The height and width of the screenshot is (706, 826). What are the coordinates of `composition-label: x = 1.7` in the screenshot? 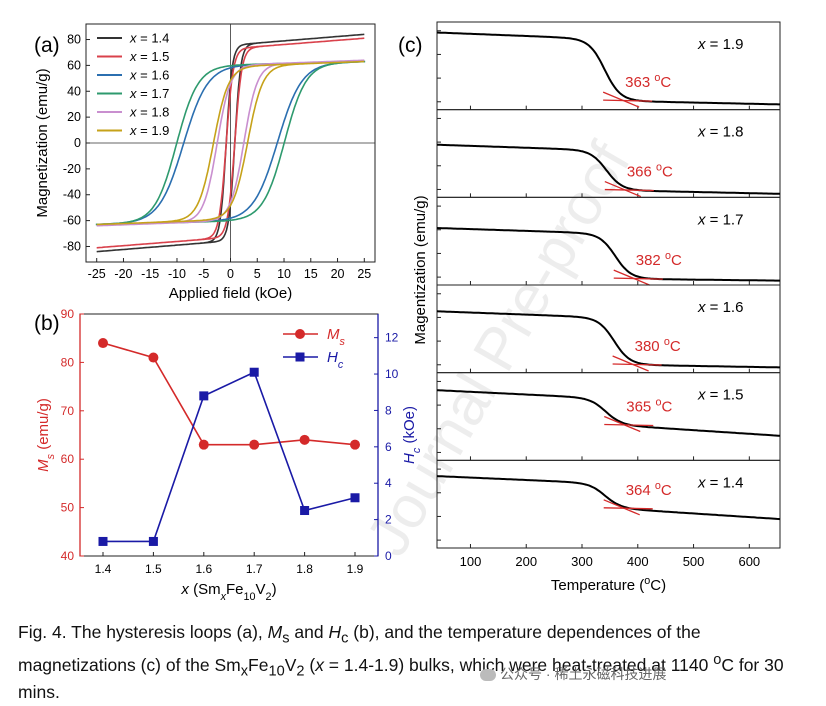 It's located at (720, 219).